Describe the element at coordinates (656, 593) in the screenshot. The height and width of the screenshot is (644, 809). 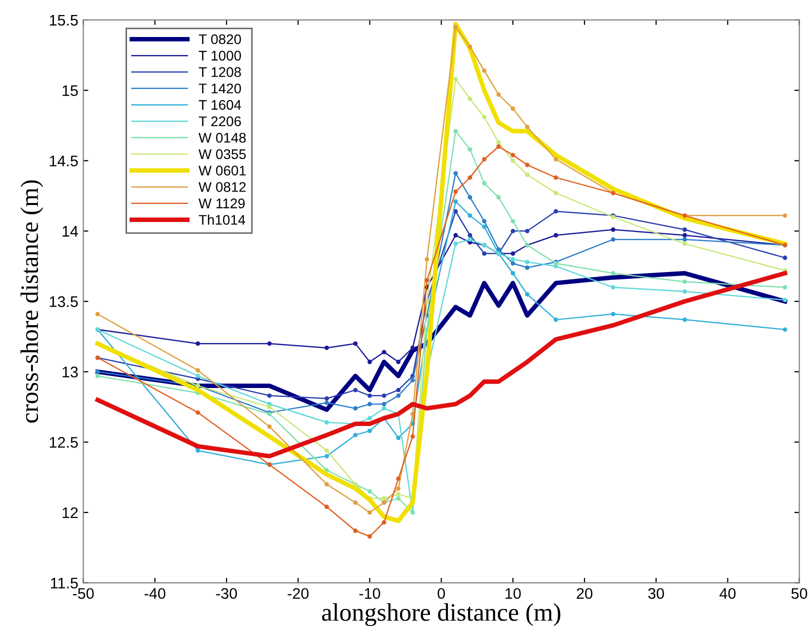
I see `x-tick-label: 30` at that location.